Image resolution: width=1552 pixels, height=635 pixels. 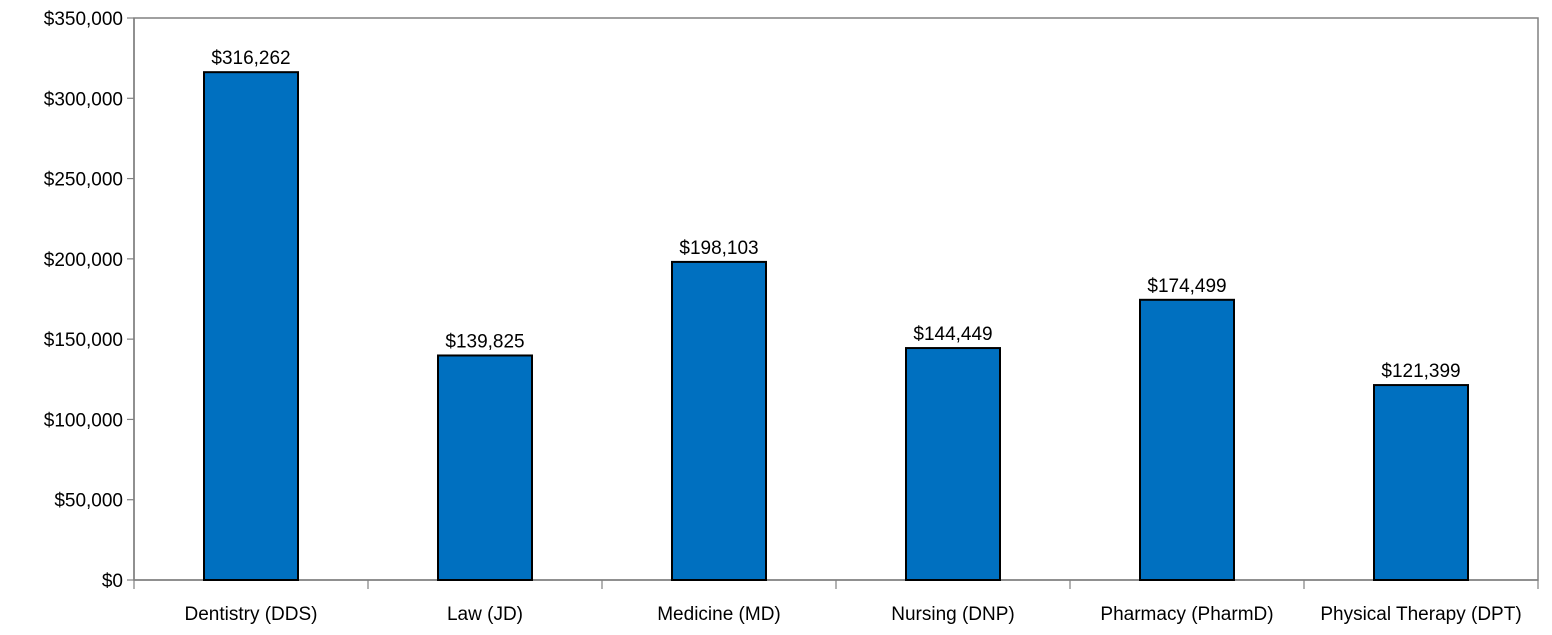 What do you see at coordinates (83, 99) in the screenshot?
I see `y-tick-label: $300,000` at bounding box center [83, 99].